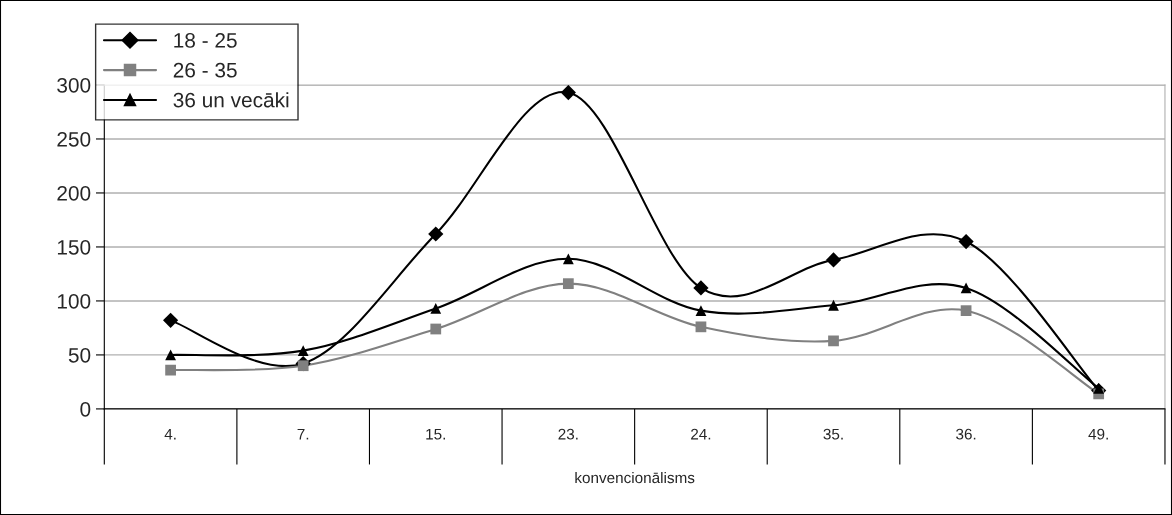  What do you see at coordinates (231, 100) in the screenshot?
I see `legend-label: 36 un vecāki` at bounding box center [231, 100].